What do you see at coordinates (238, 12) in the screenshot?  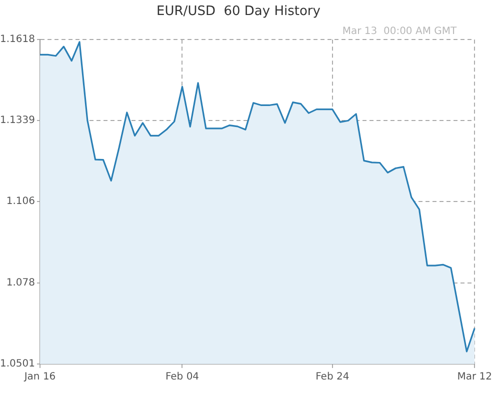 I see `chart-title: EUR/USD 60 Day History` at bounding box center [238, 12].